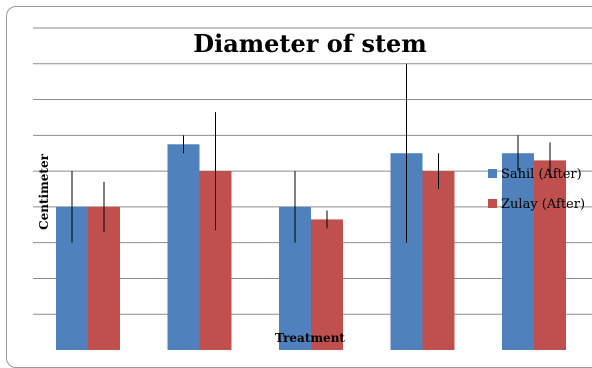 The width and height of the screenshot is (592, 368). I want to click on legend-swatch-sahil, so click(492, 173).